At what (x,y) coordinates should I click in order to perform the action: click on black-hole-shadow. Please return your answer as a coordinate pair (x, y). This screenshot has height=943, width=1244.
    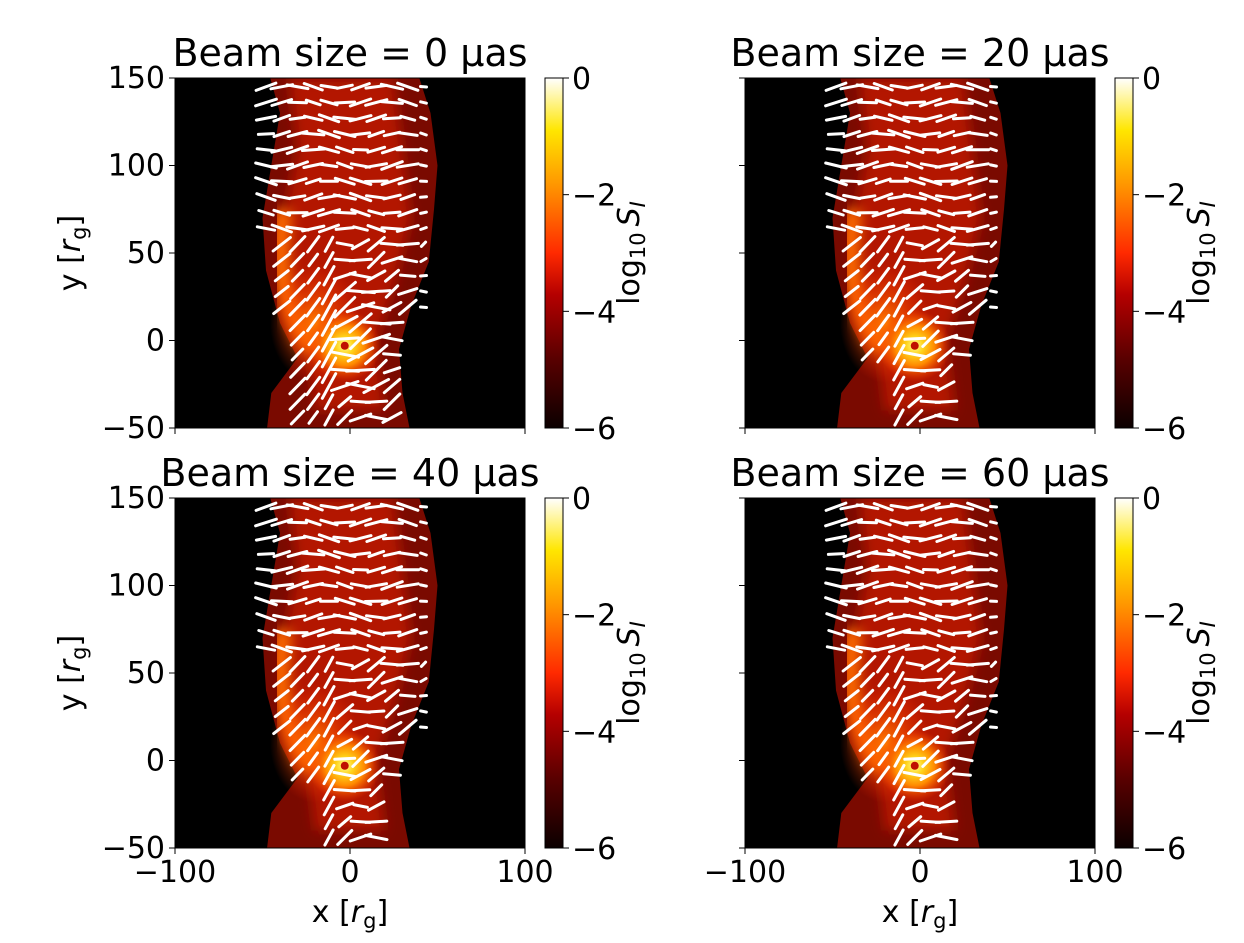
    Looking at the image, I should click on (344, 345).